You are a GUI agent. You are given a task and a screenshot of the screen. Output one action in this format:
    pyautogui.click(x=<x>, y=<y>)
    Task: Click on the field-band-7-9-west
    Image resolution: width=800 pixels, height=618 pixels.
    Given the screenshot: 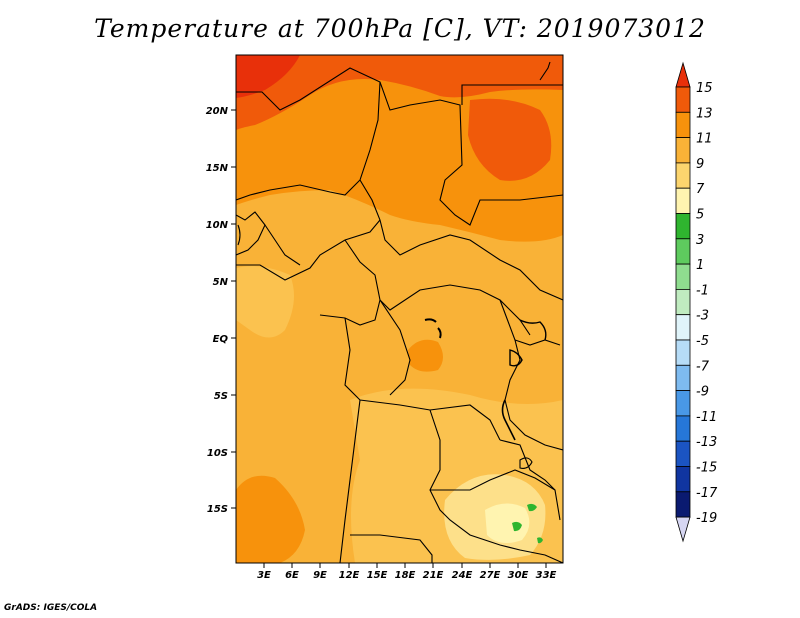 What is the action you would take?
    pyautogui.click(x=265, y=302)
    